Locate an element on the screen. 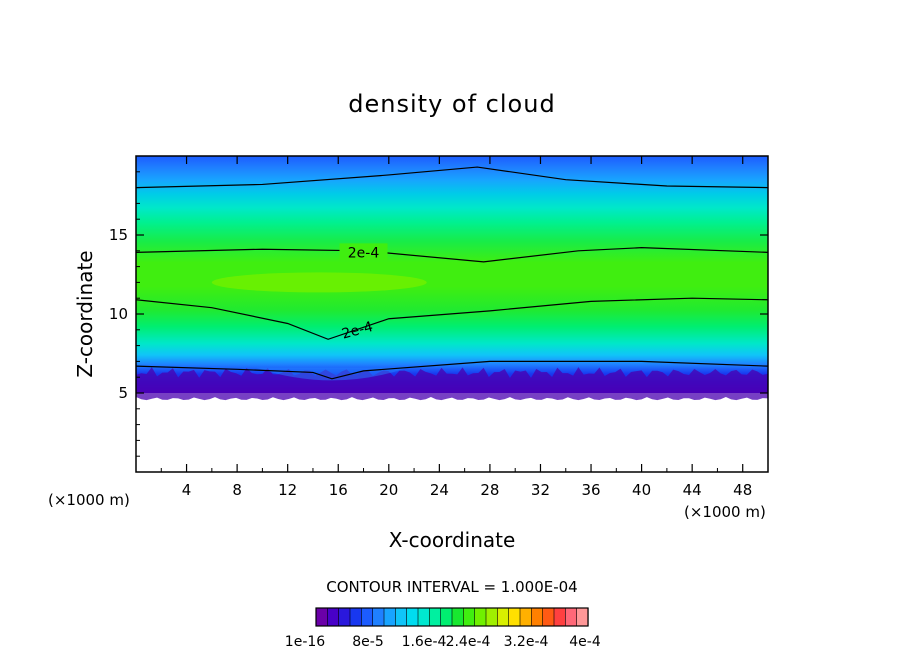 The height and width of the screenshot is (654, 904). x-tick-label: 12 is located at coordinates (287, 490).